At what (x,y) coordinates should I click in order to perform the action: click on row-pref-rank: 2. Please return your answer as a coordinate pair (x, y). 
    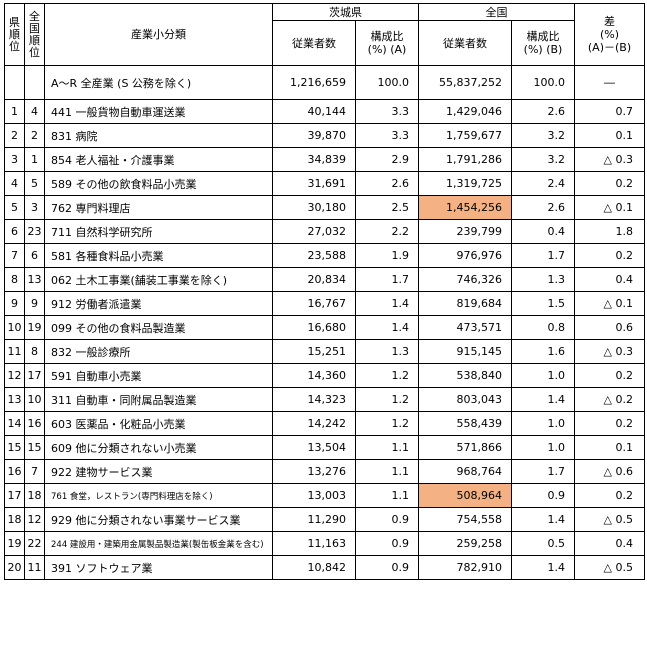
    Looking at the image, I should click on (14, 135).